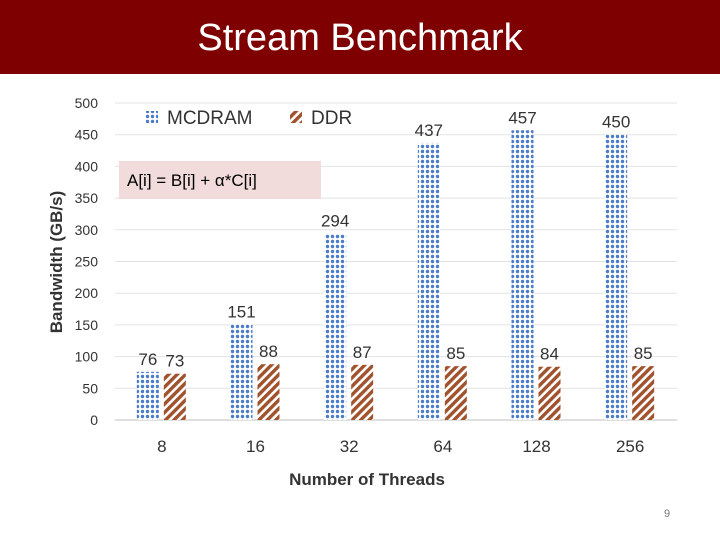 This screenshot has width=720, height=540. I want to click on x-tick-label: 64, so click(442, 446).